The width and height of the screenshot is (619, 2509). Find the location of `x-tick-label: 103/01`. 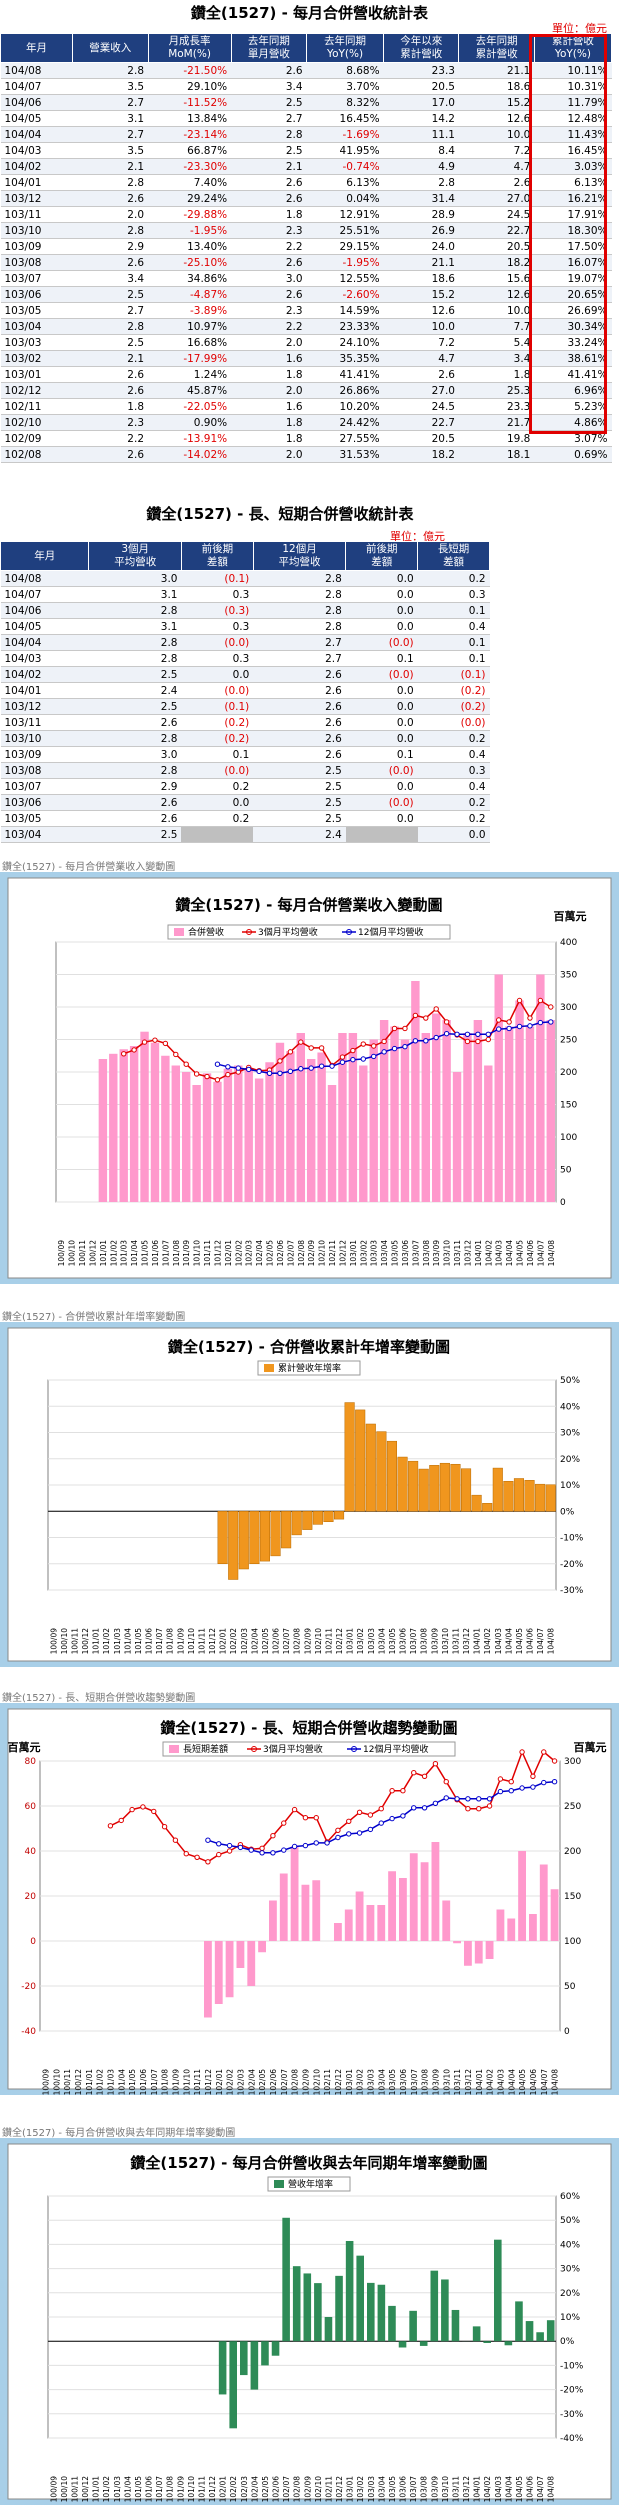

x-tick-label: 103/01 is located at coordinates (349, 2082).